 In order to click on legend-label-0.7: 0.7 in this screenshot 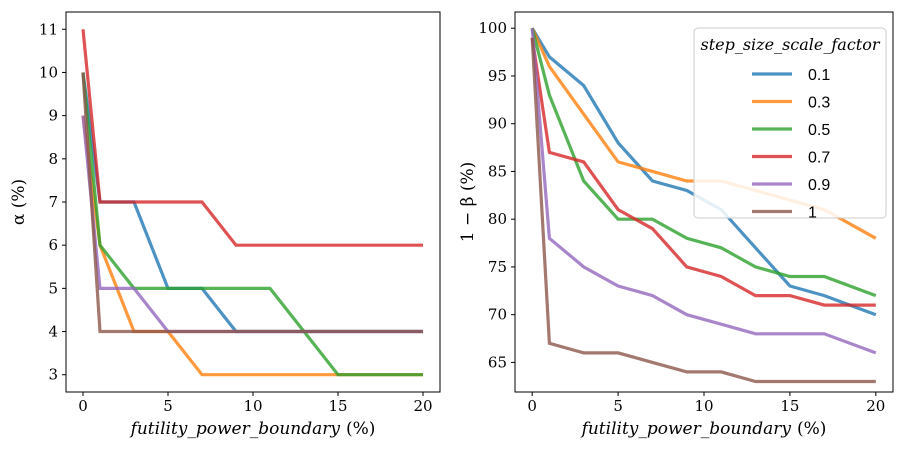, I will do `click(819, 158)`.